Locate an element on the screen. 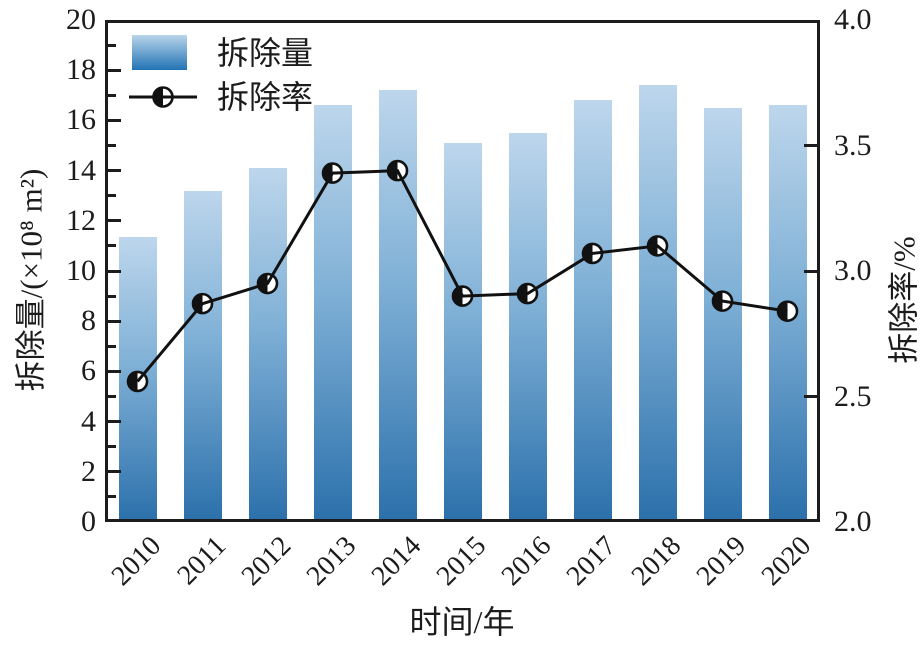 The height and width of the screenshot is (647, 924). x-tick-label-2011: 2011 is located at coordinates (201, 561).